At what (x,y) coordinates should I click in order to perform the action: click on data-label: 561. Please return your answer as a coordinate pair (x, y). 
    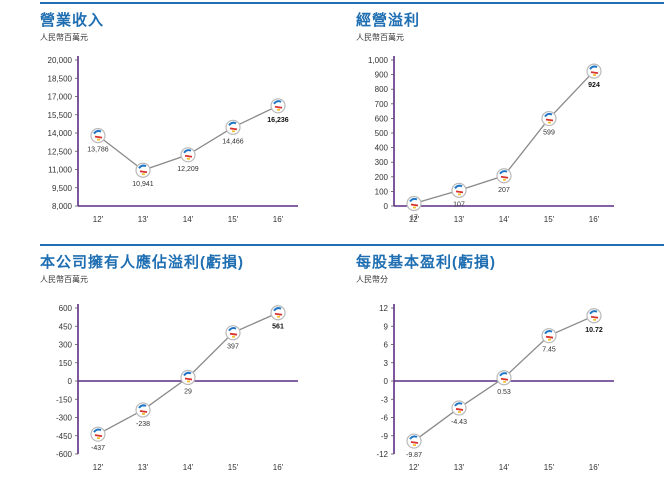
    Looking at the image, I should click on (278, 327).